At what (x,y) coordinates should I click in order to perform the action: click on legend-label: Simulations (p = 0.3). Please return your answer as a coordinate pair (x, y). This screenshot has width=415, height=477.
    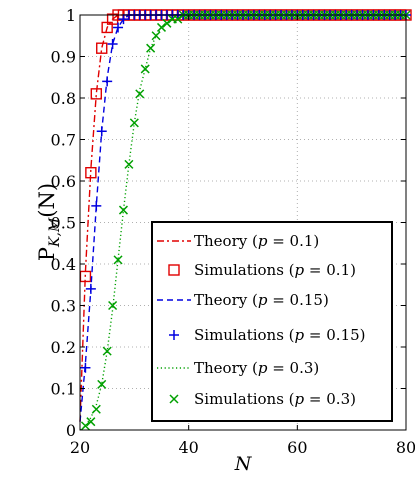
    Looking at the image, I should click on (275, 399).